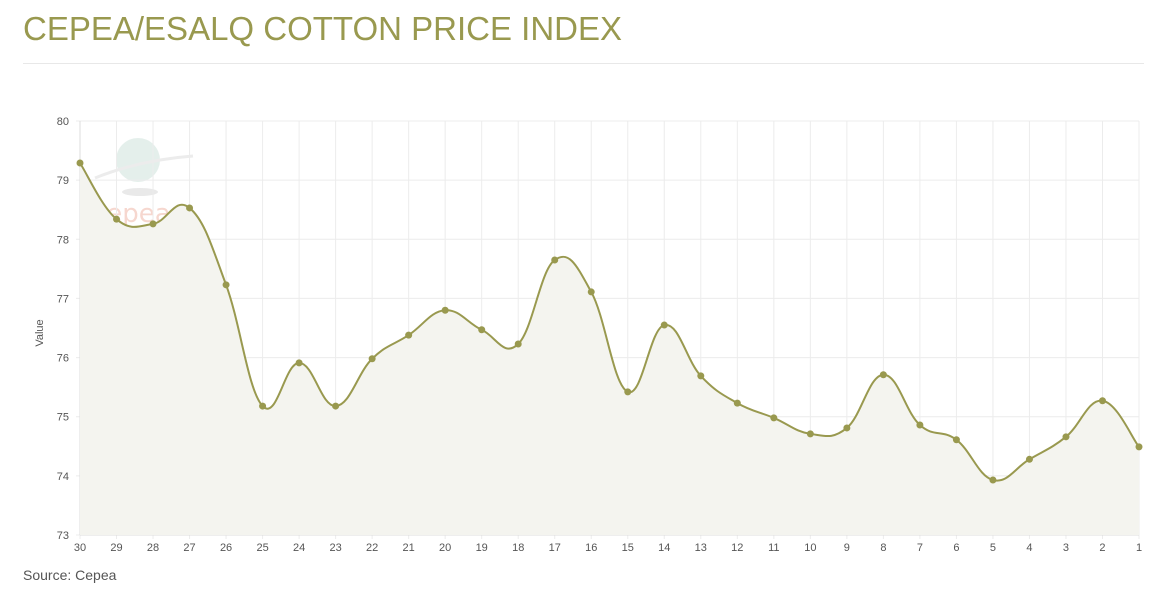  What do you see at coordinates (63, 418) in the screenshot?
I see `y-tick-label: 75` at bounding box center [63, 418].